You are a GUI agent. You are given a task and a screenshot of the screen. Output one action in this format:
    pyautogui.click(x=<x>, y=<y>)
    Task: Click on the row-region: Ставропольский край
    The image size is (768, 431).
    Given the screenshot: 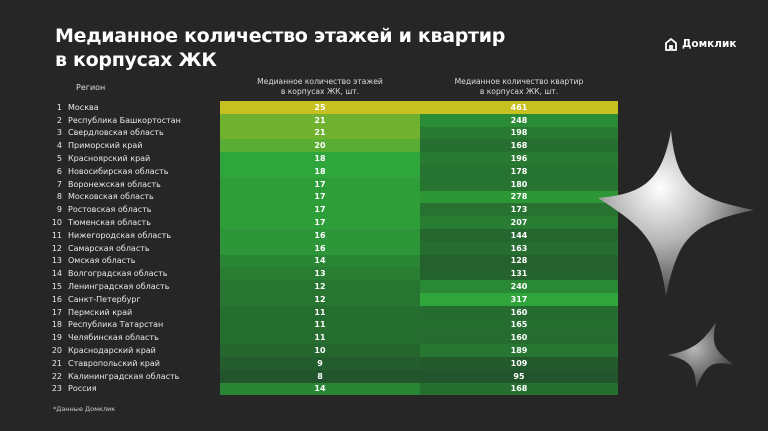 What is the action you would take?
    pyautogui.click(x=114, y=363)
    